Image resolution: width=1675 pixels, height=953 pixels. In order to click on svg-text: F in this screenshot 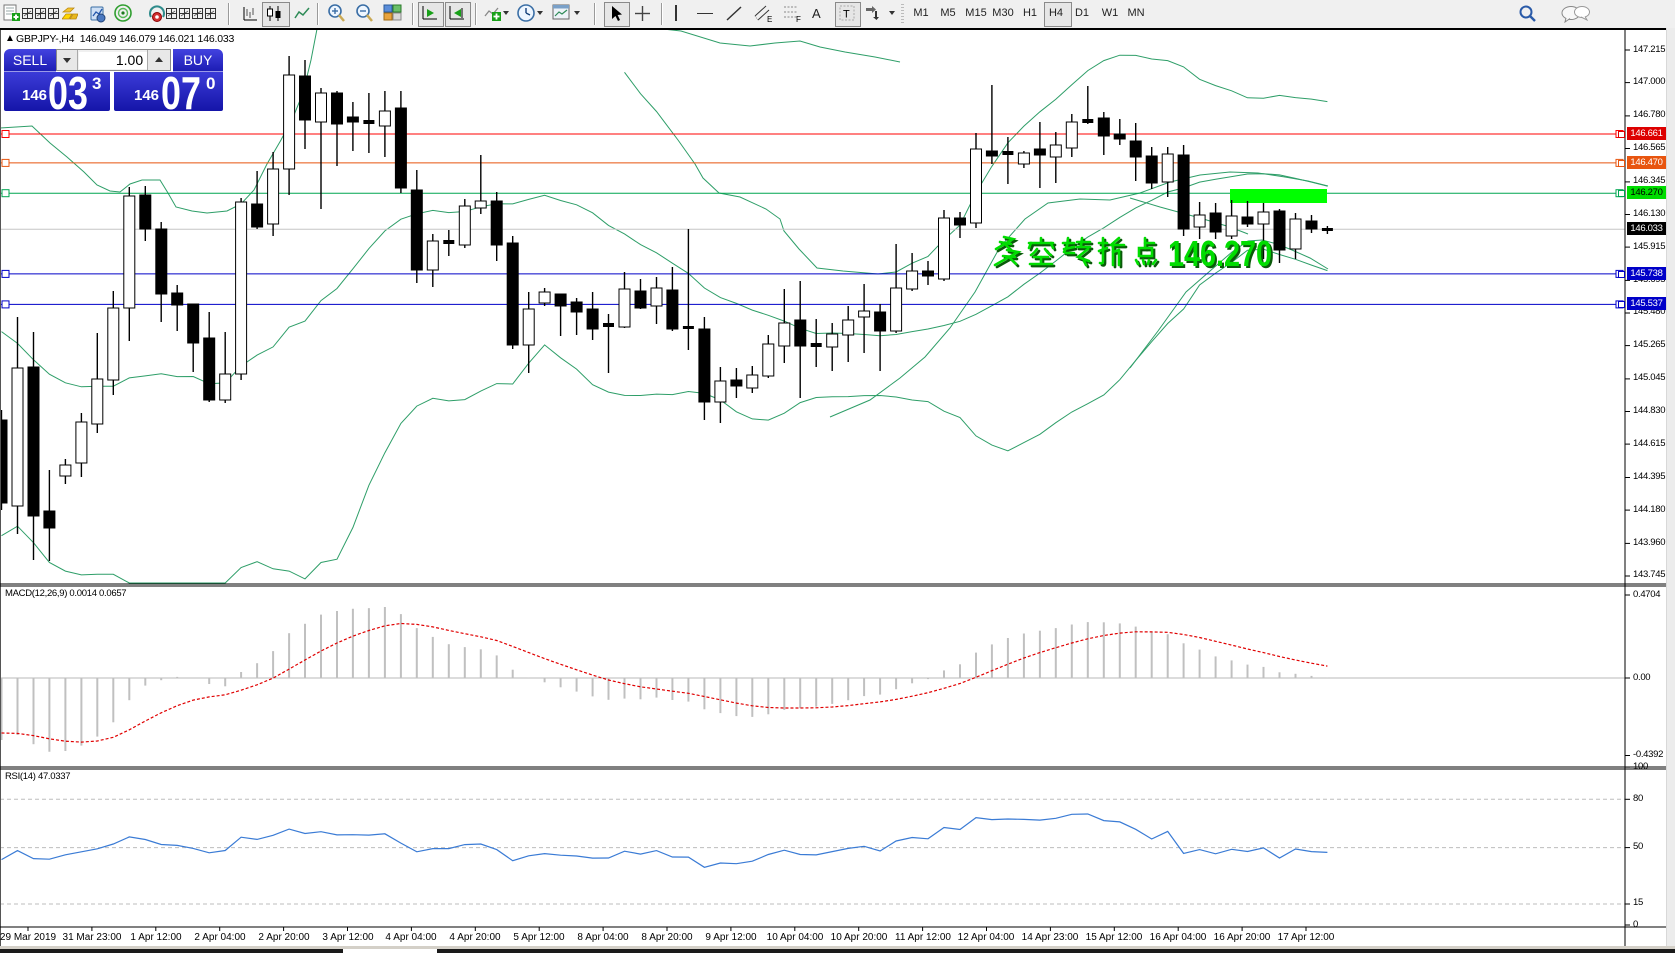, I will do `click(798, 19)`.